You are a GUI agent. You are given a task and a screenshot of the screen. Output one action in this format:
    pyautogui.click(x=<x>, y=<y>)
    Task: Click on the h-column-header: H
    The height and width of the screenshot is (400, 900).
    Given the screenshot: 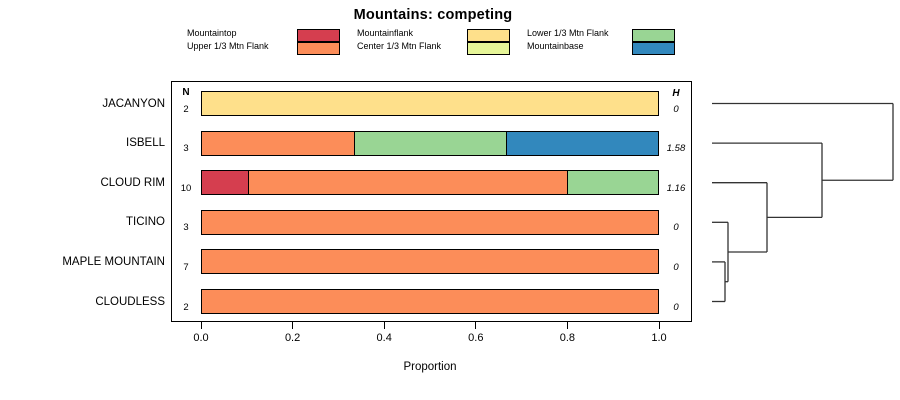 What is the action you would take?
    pyautogui.click(x=676, y=93)
    